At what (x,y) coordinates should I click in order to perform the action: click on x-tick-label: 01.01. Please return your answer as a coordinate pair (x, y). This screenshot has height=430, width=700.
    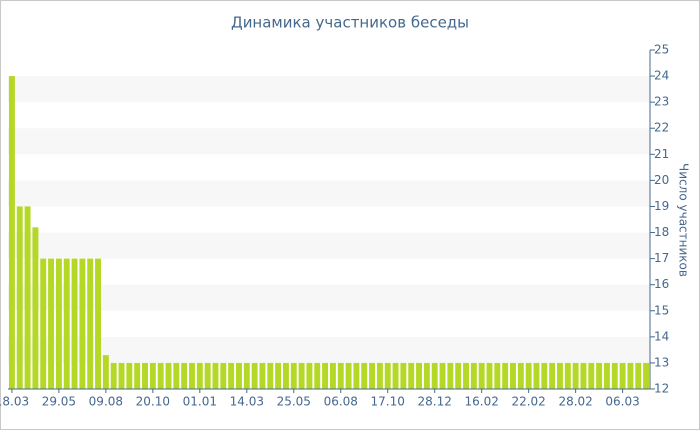
    Looking at the image, I should click on (200, 402).